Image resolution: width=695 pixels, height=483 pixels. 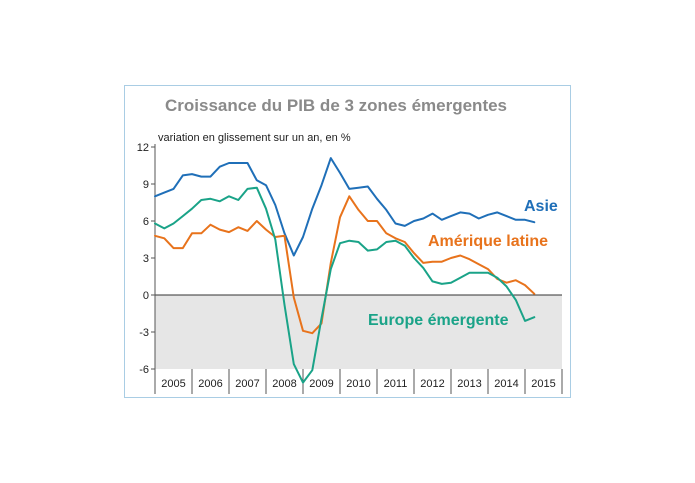 What do you see at coordinates (247, 384) in the screenshot?
I see `x-tick-label: 2007` at bounding box center [247, 384].